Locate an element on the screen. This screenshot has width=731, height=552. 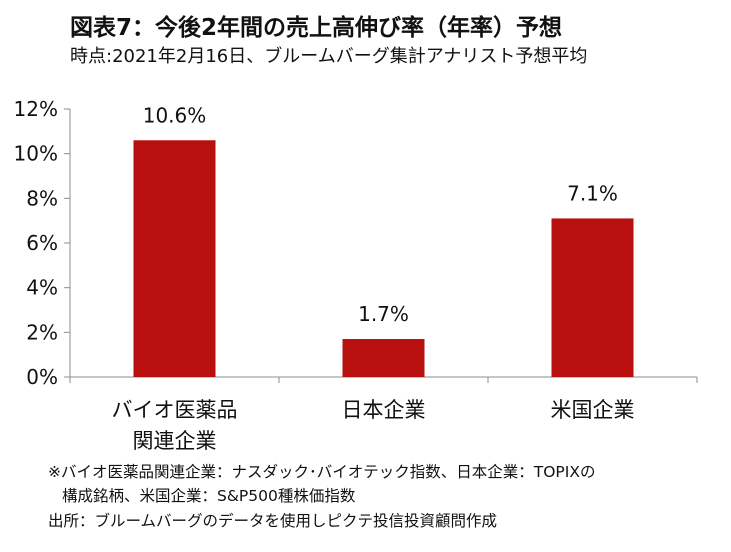
x-tick-label: バイオ医薬品 is located at coordinates (175, 410).